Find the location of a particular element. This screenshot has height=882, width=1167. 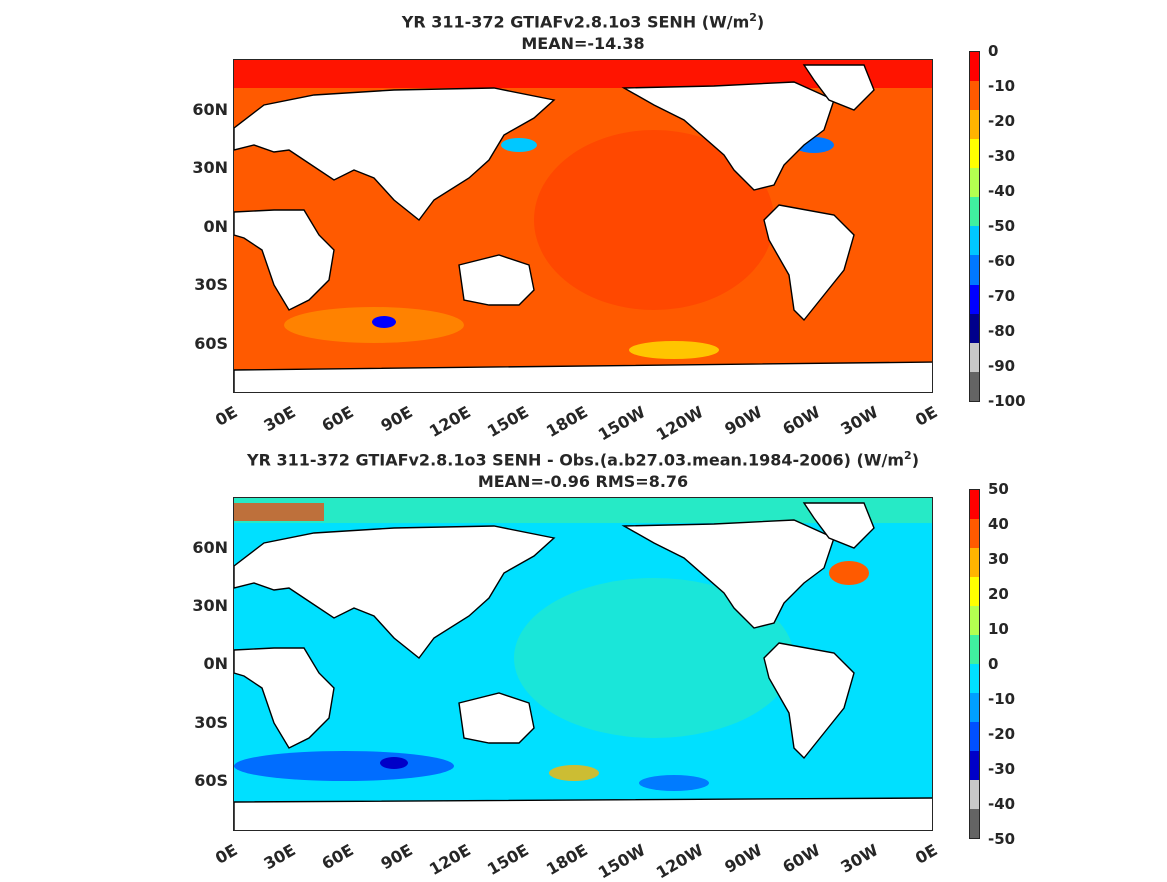

panel1-stats: MEAN=-14.38 is located at coordinates (583, 43).